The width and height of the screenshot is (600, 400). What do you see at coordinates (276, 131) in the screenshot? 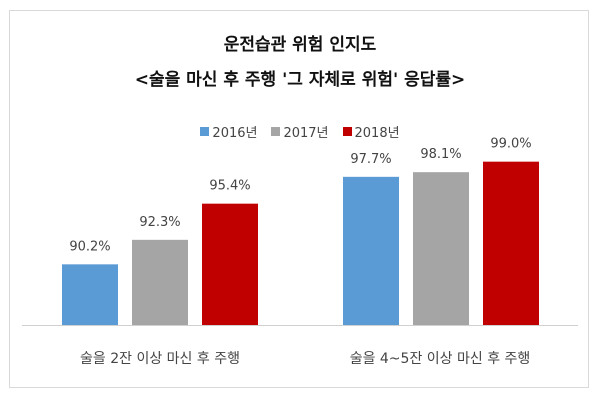
I see `legend-swatch-2017` at bounding box center [276, 131].